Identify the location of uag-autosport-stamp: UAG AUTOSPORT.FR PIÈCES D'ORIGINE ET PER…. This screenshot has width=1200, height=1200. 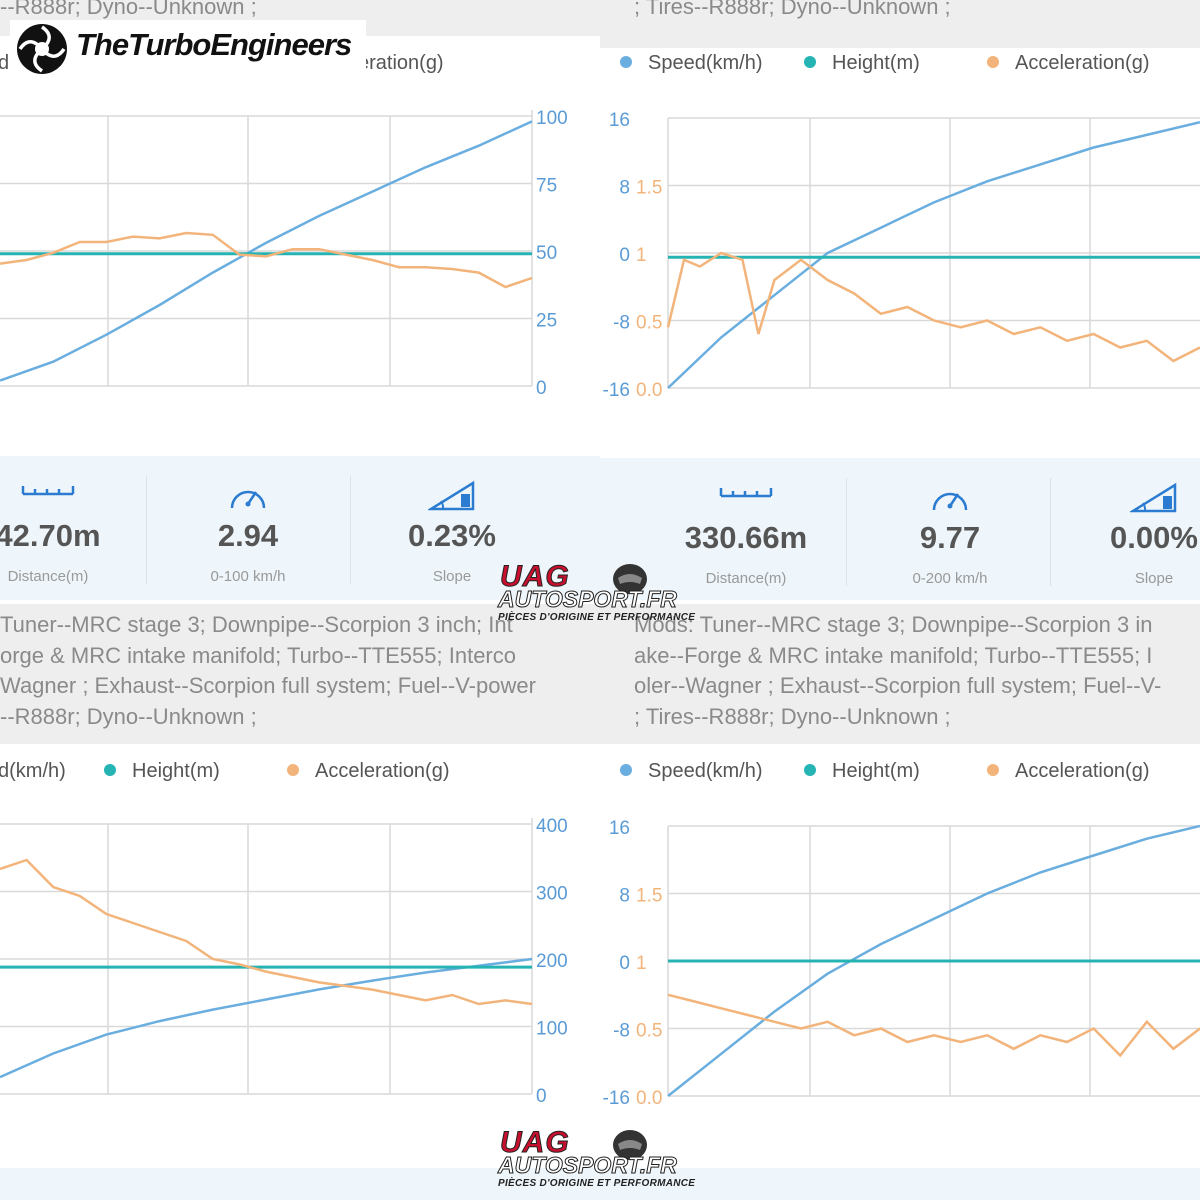
(608, 1160).